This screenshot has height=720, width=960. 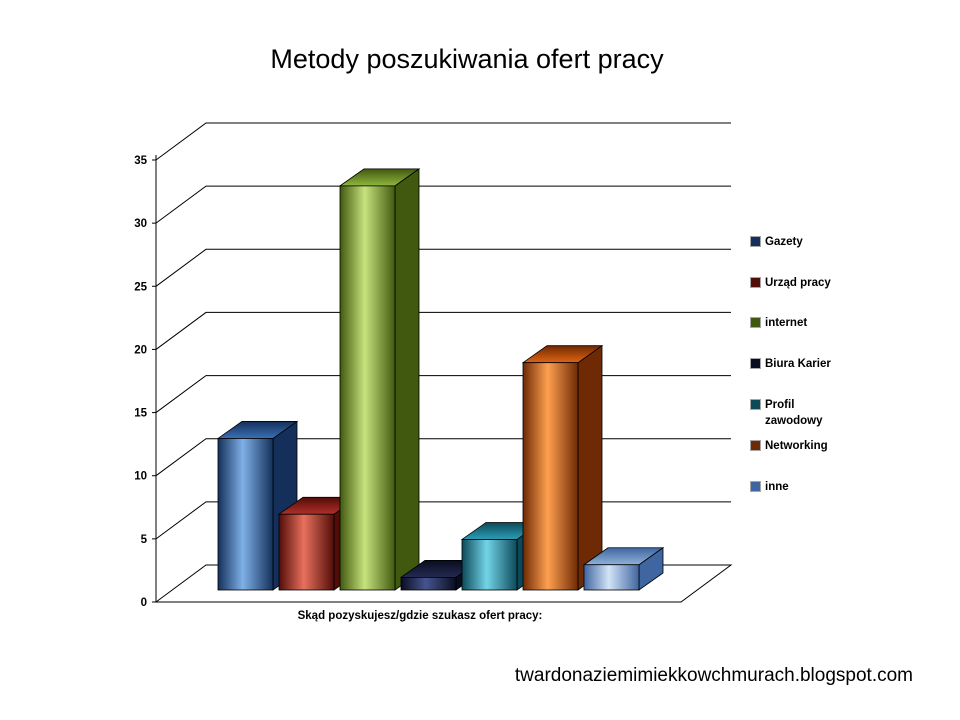 What do you see at coordinates (428, 583) in the screenshot?
I see `bar-front-face-biura-karier` at bounding box center [428, 583].